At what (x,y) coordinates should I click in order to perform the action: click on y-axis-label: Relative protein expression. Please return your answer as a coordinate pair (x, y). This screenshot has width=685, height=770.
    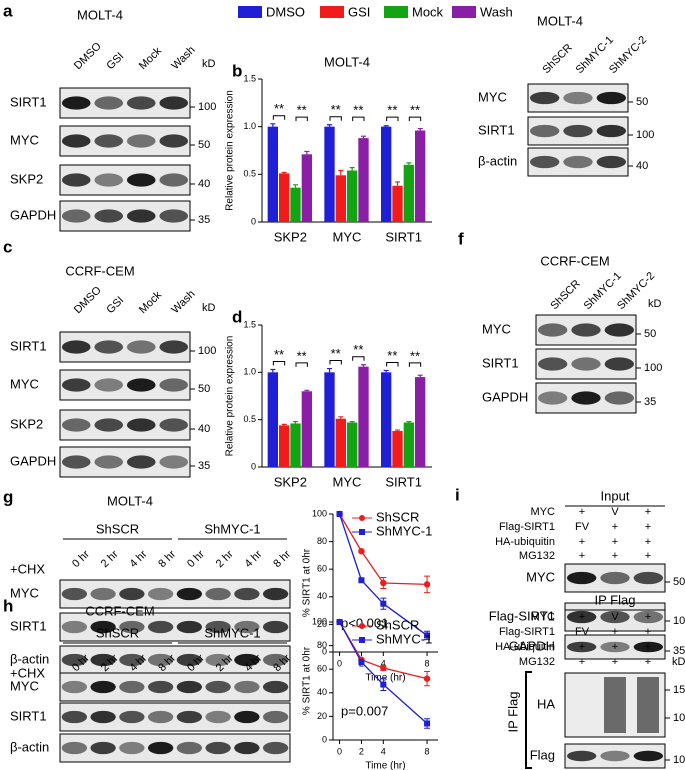
    Looking at the image, I should click on (230, 150).